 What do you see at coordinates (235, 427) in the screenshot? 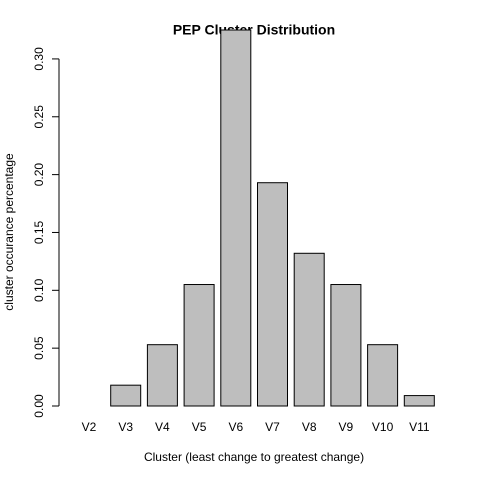
I see `x-tick-label: V6` at bounding box center [235, 427].